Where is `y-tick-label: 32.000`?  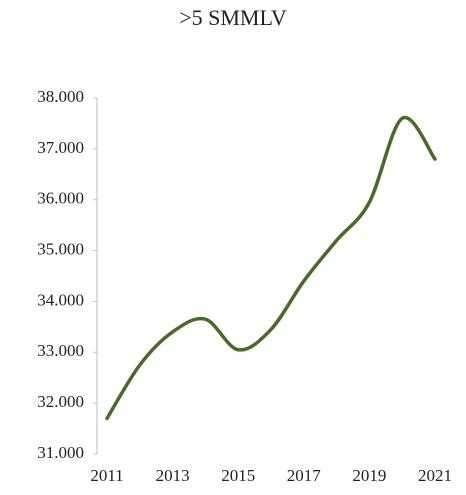
y-tick-label: 32.000 is located at coordinates (60, 401).